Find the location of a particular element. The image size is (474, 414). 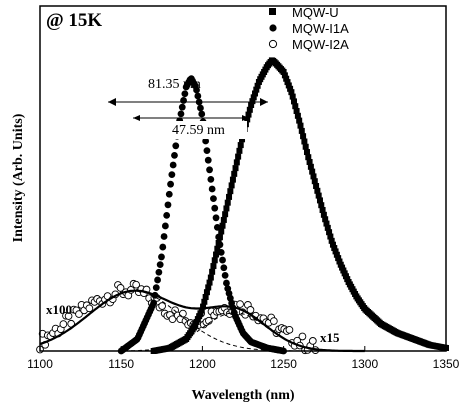

legend-label-mqw-i1a: MQW-I1A is located at coordinates (320, 28).